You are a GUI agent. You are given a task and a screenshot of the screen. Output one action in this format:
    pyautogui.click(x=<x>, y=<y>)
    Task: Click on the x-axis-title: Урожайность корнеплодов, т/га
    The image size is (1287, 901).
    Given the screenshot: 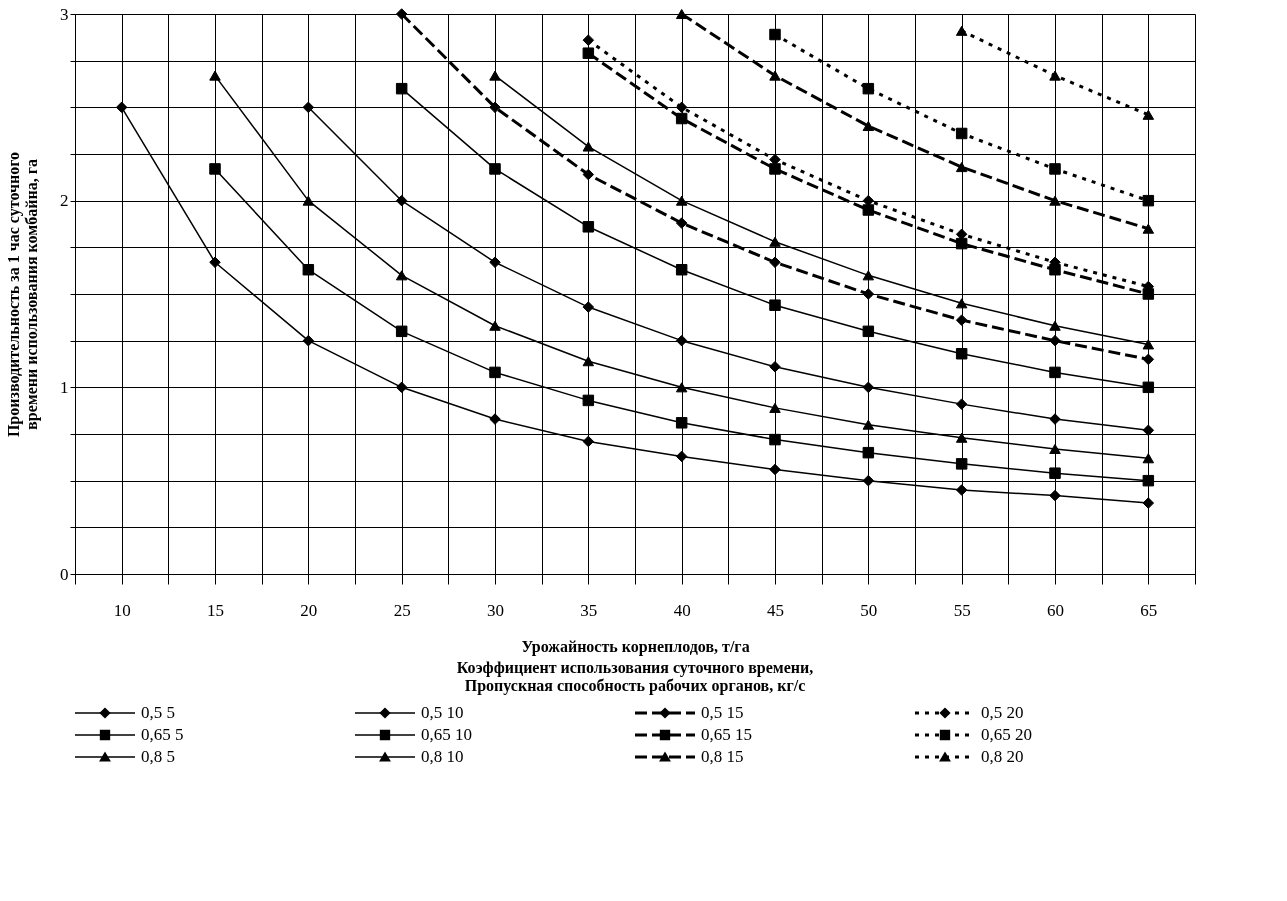 What is the action you would take?
    pyautogui.click(x=635, y=646)
    